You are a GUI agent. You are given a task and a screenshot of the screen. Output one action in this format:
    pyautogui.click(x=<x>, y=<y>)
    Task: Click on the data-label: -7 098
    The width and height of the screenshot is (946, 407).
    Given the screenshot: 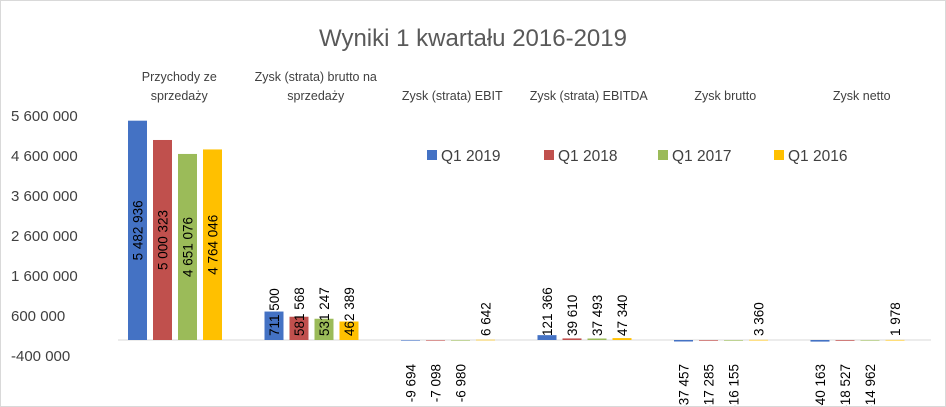 What is the action you would take?
    pyautogui.click(x=436, y=383)
    